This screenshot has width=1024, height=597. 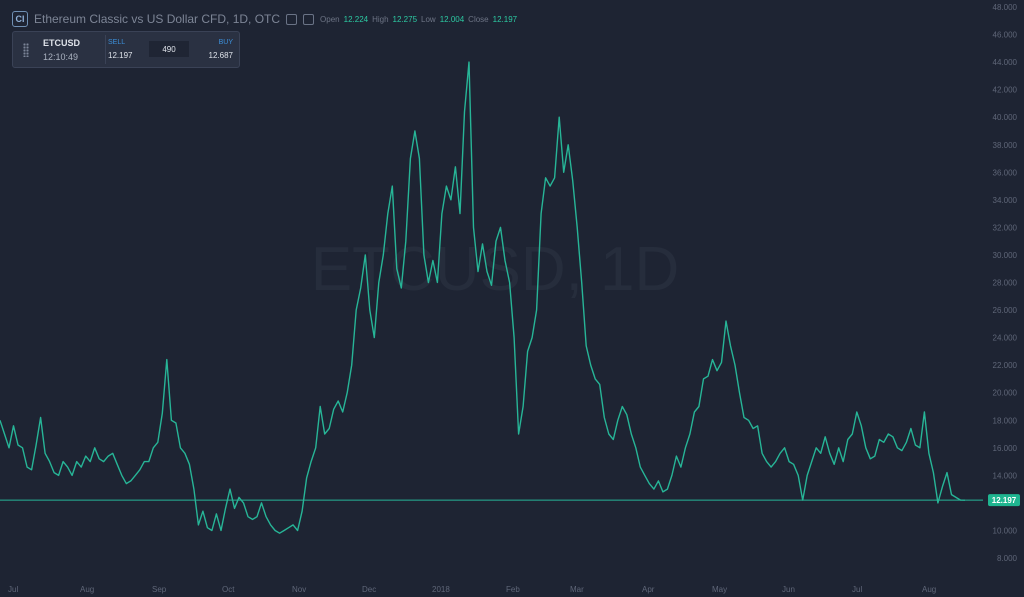 I want to click on y-tick-label: 28.000, so click(x=1005, y=283).